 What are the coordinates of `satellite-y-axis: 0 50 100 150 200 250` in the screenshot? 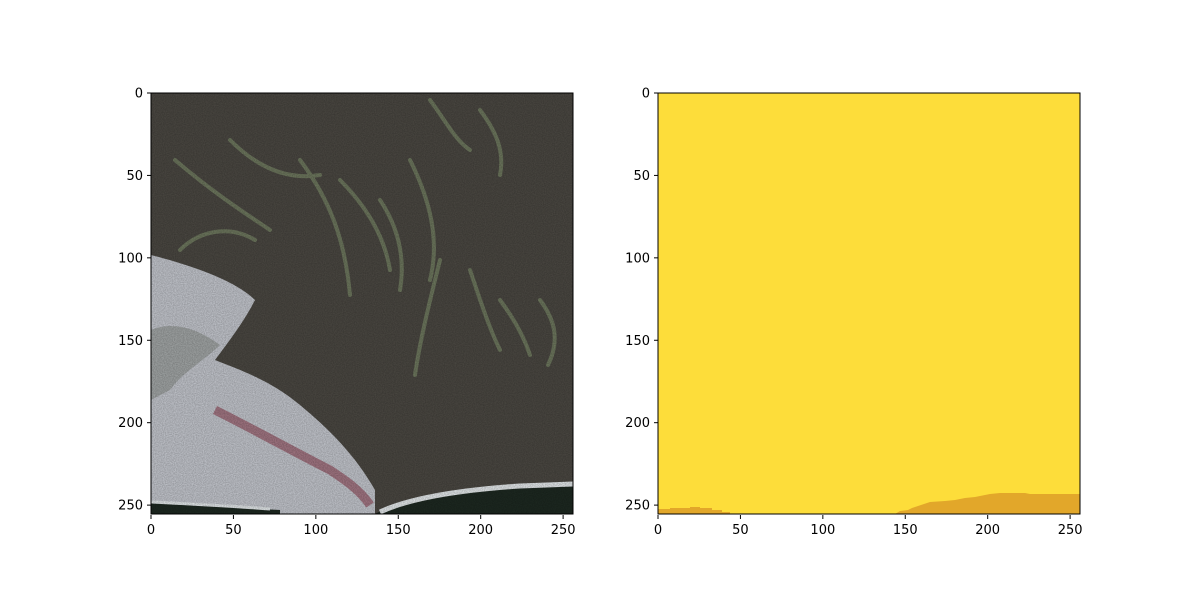 It's located at (134, 300).